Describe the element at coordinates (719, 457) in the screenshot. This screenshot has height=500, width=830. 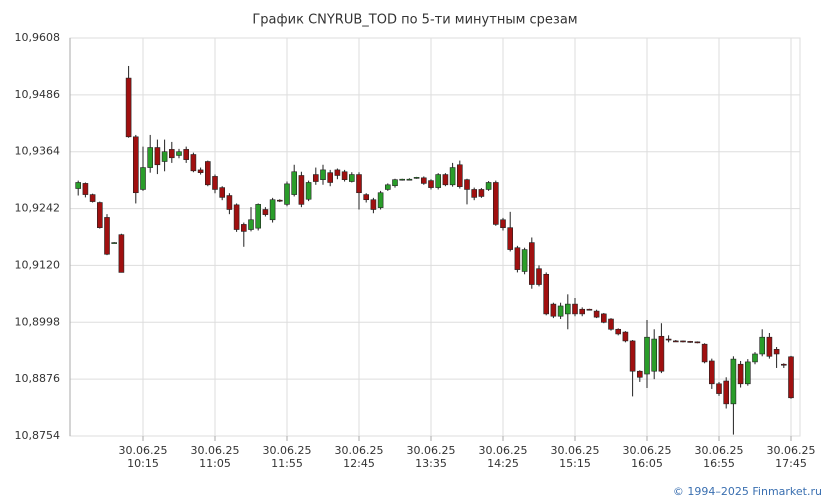
I see `x-tick-label: 30.06.25 16:55` at that location.